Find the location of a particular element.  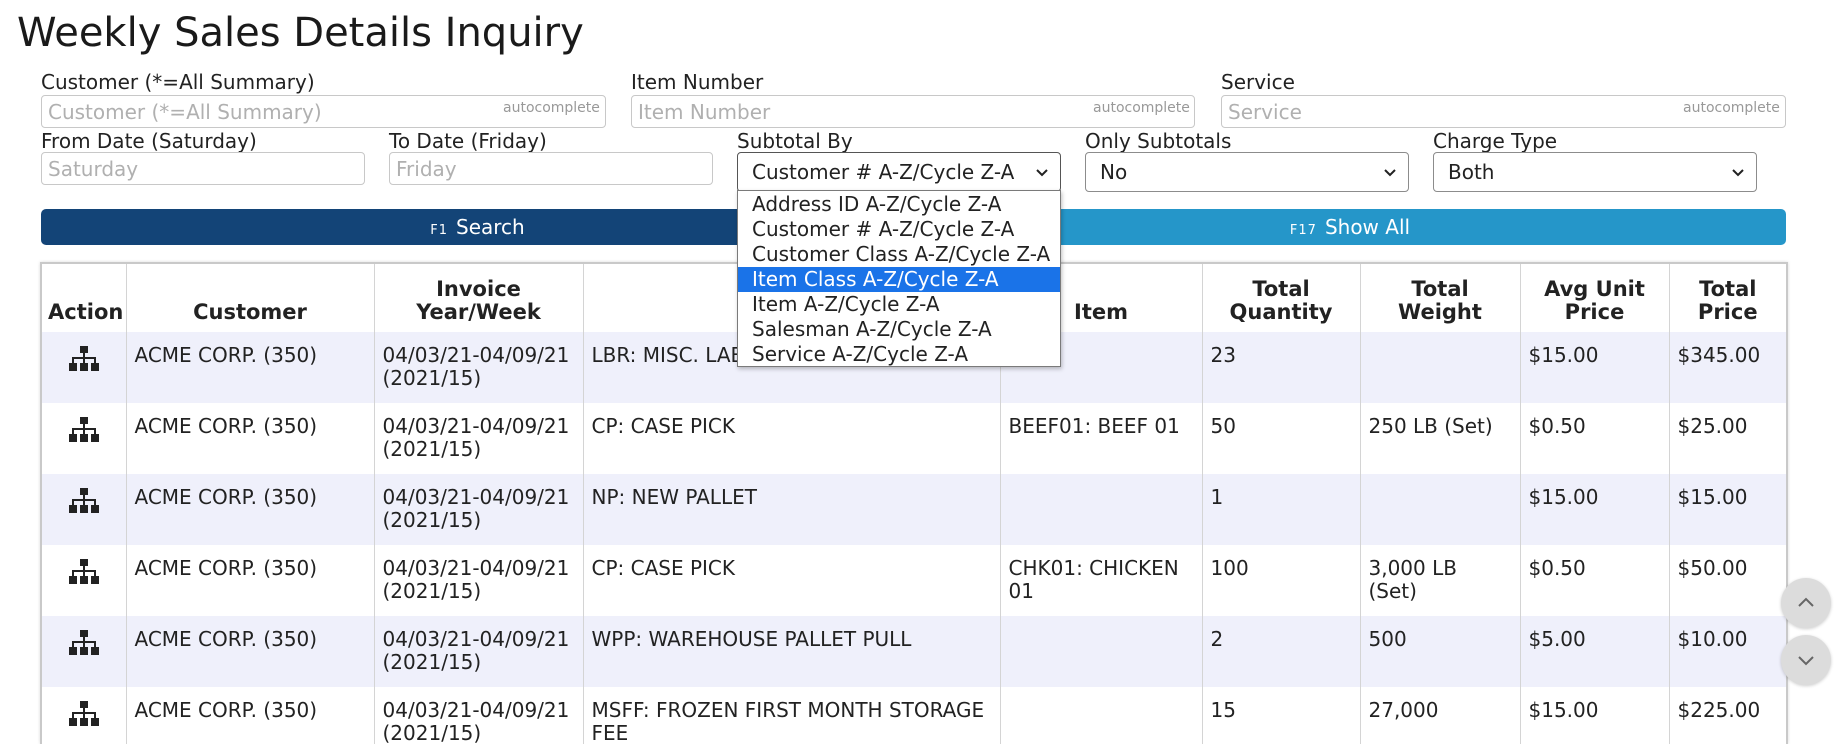

cell-total-weight: 250 LB (Set) is located at coordinates (1440, 438).